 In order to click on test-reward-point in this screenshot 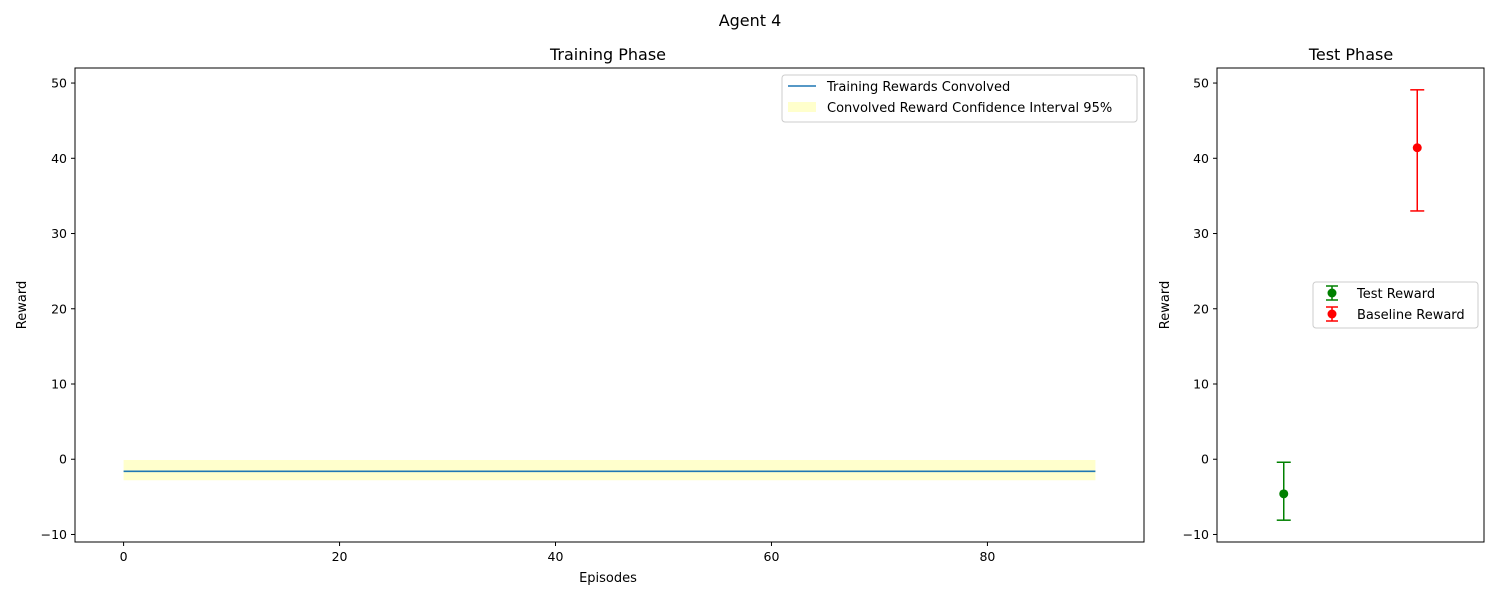, I will do `click(1284, 494)`.